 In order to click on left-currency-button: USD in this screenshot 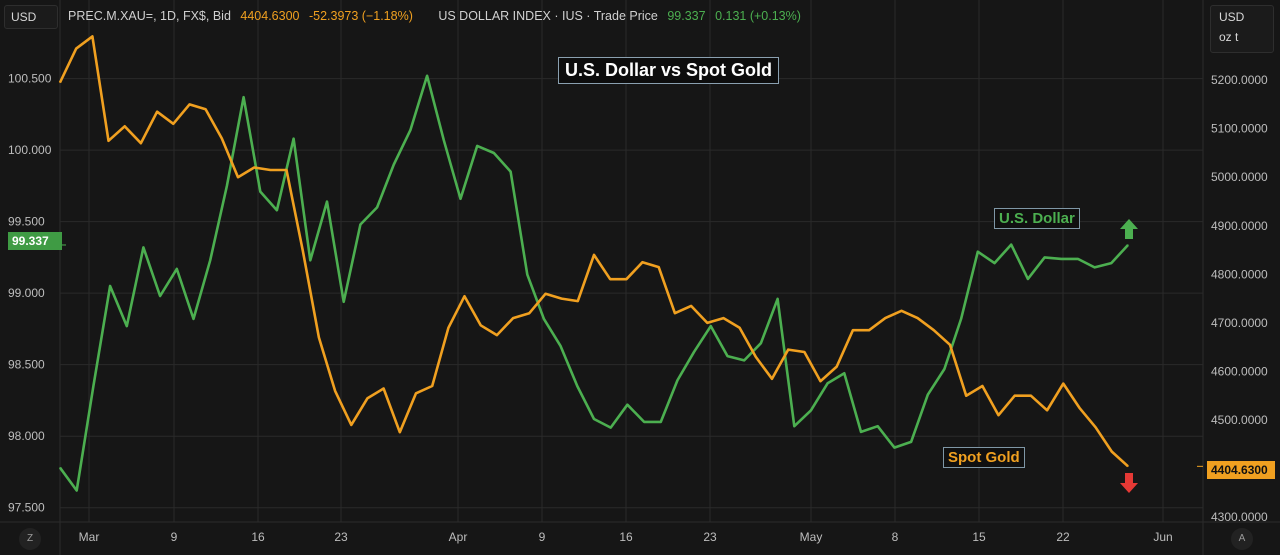, I will do `click(31, 17)`.